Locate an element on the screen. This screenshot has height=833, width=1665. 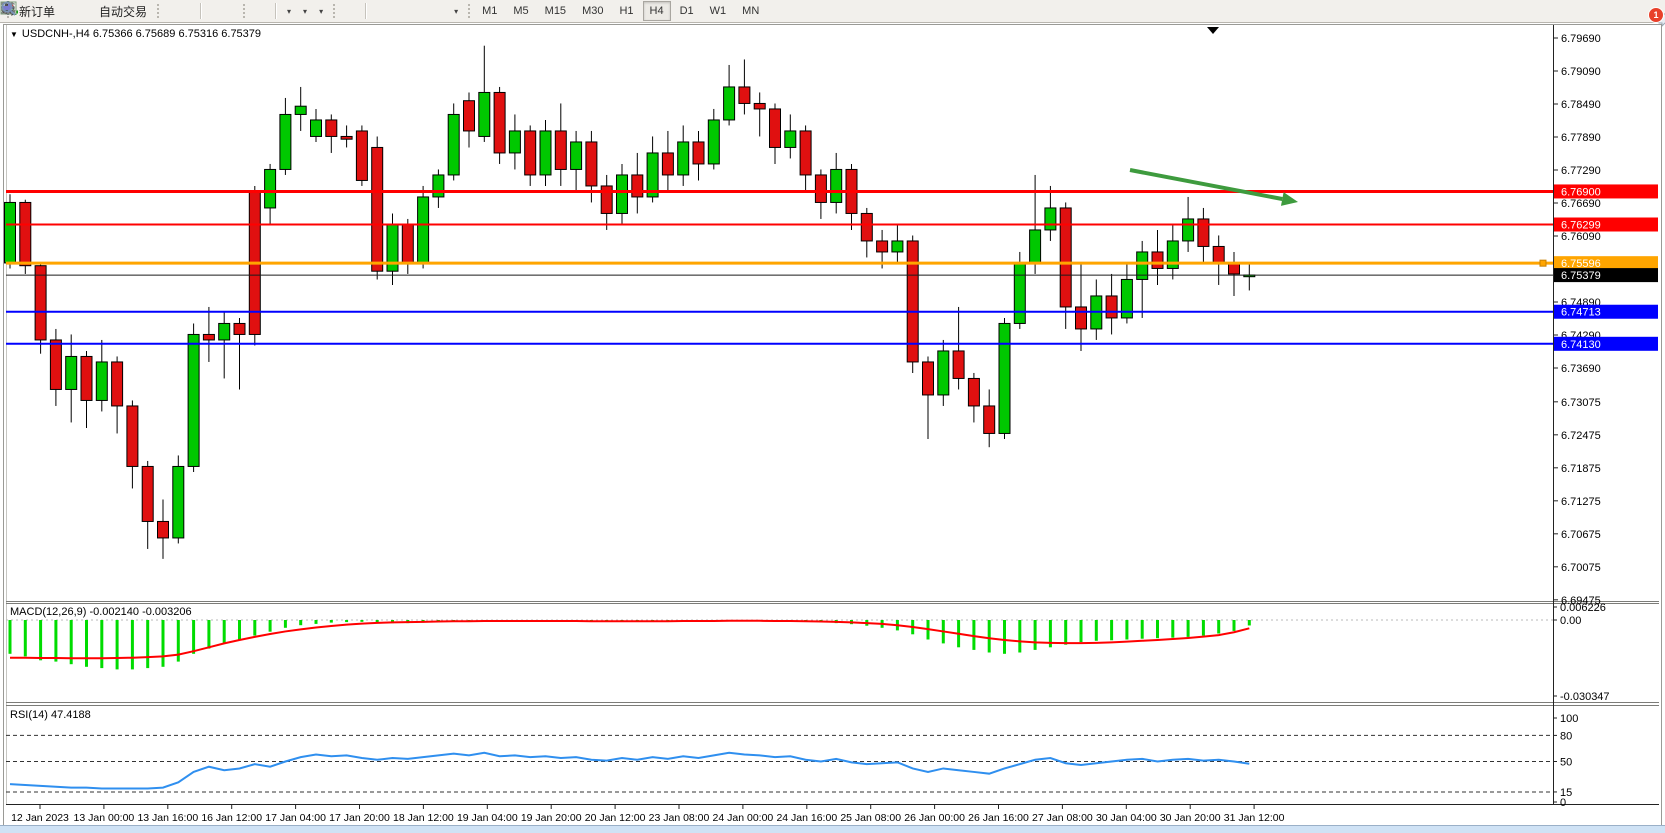
macd-axis-label: -0.030347 is located at coordinates (1585, 697).